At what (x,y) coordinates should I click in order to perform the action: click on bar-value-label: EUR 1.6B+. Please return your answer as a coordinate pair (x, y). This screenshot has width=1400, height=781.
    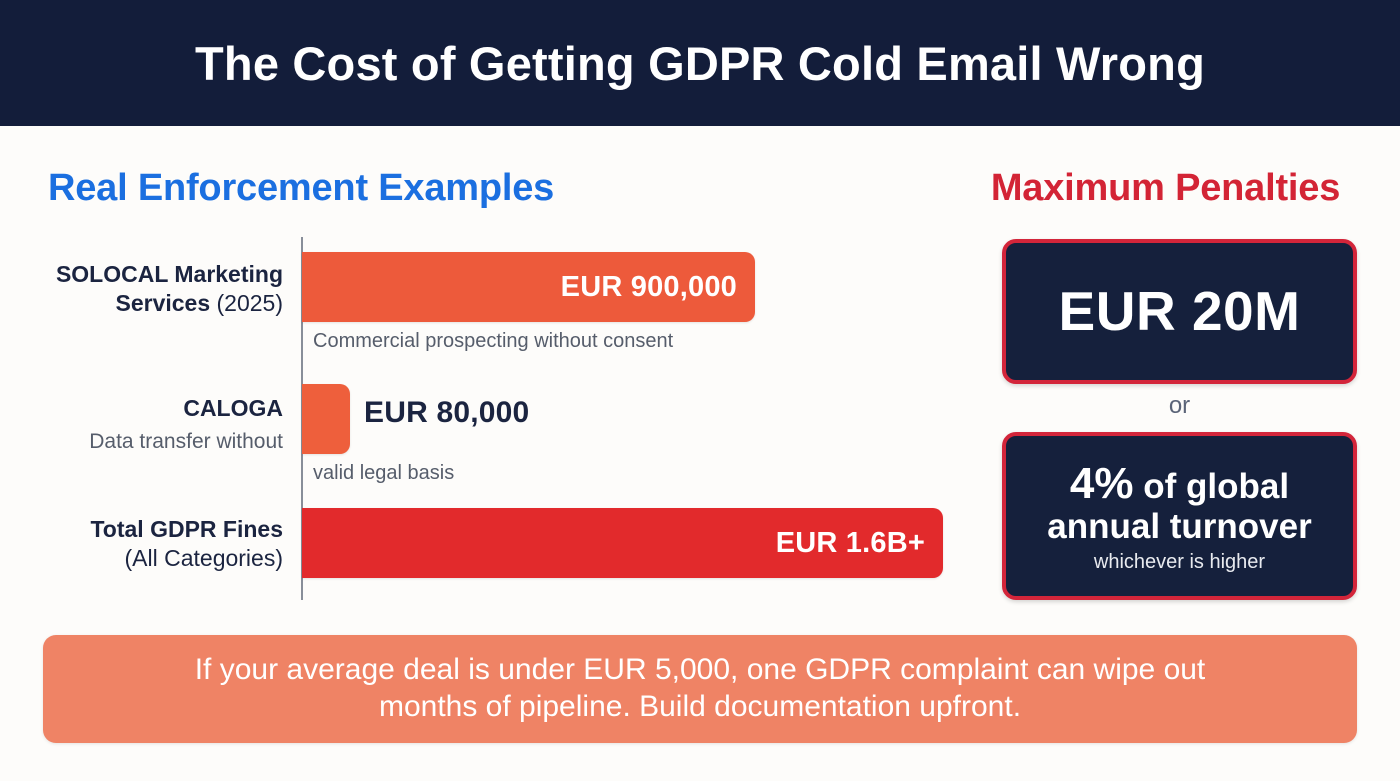
    Looking at the image, I should click on (850, 542).